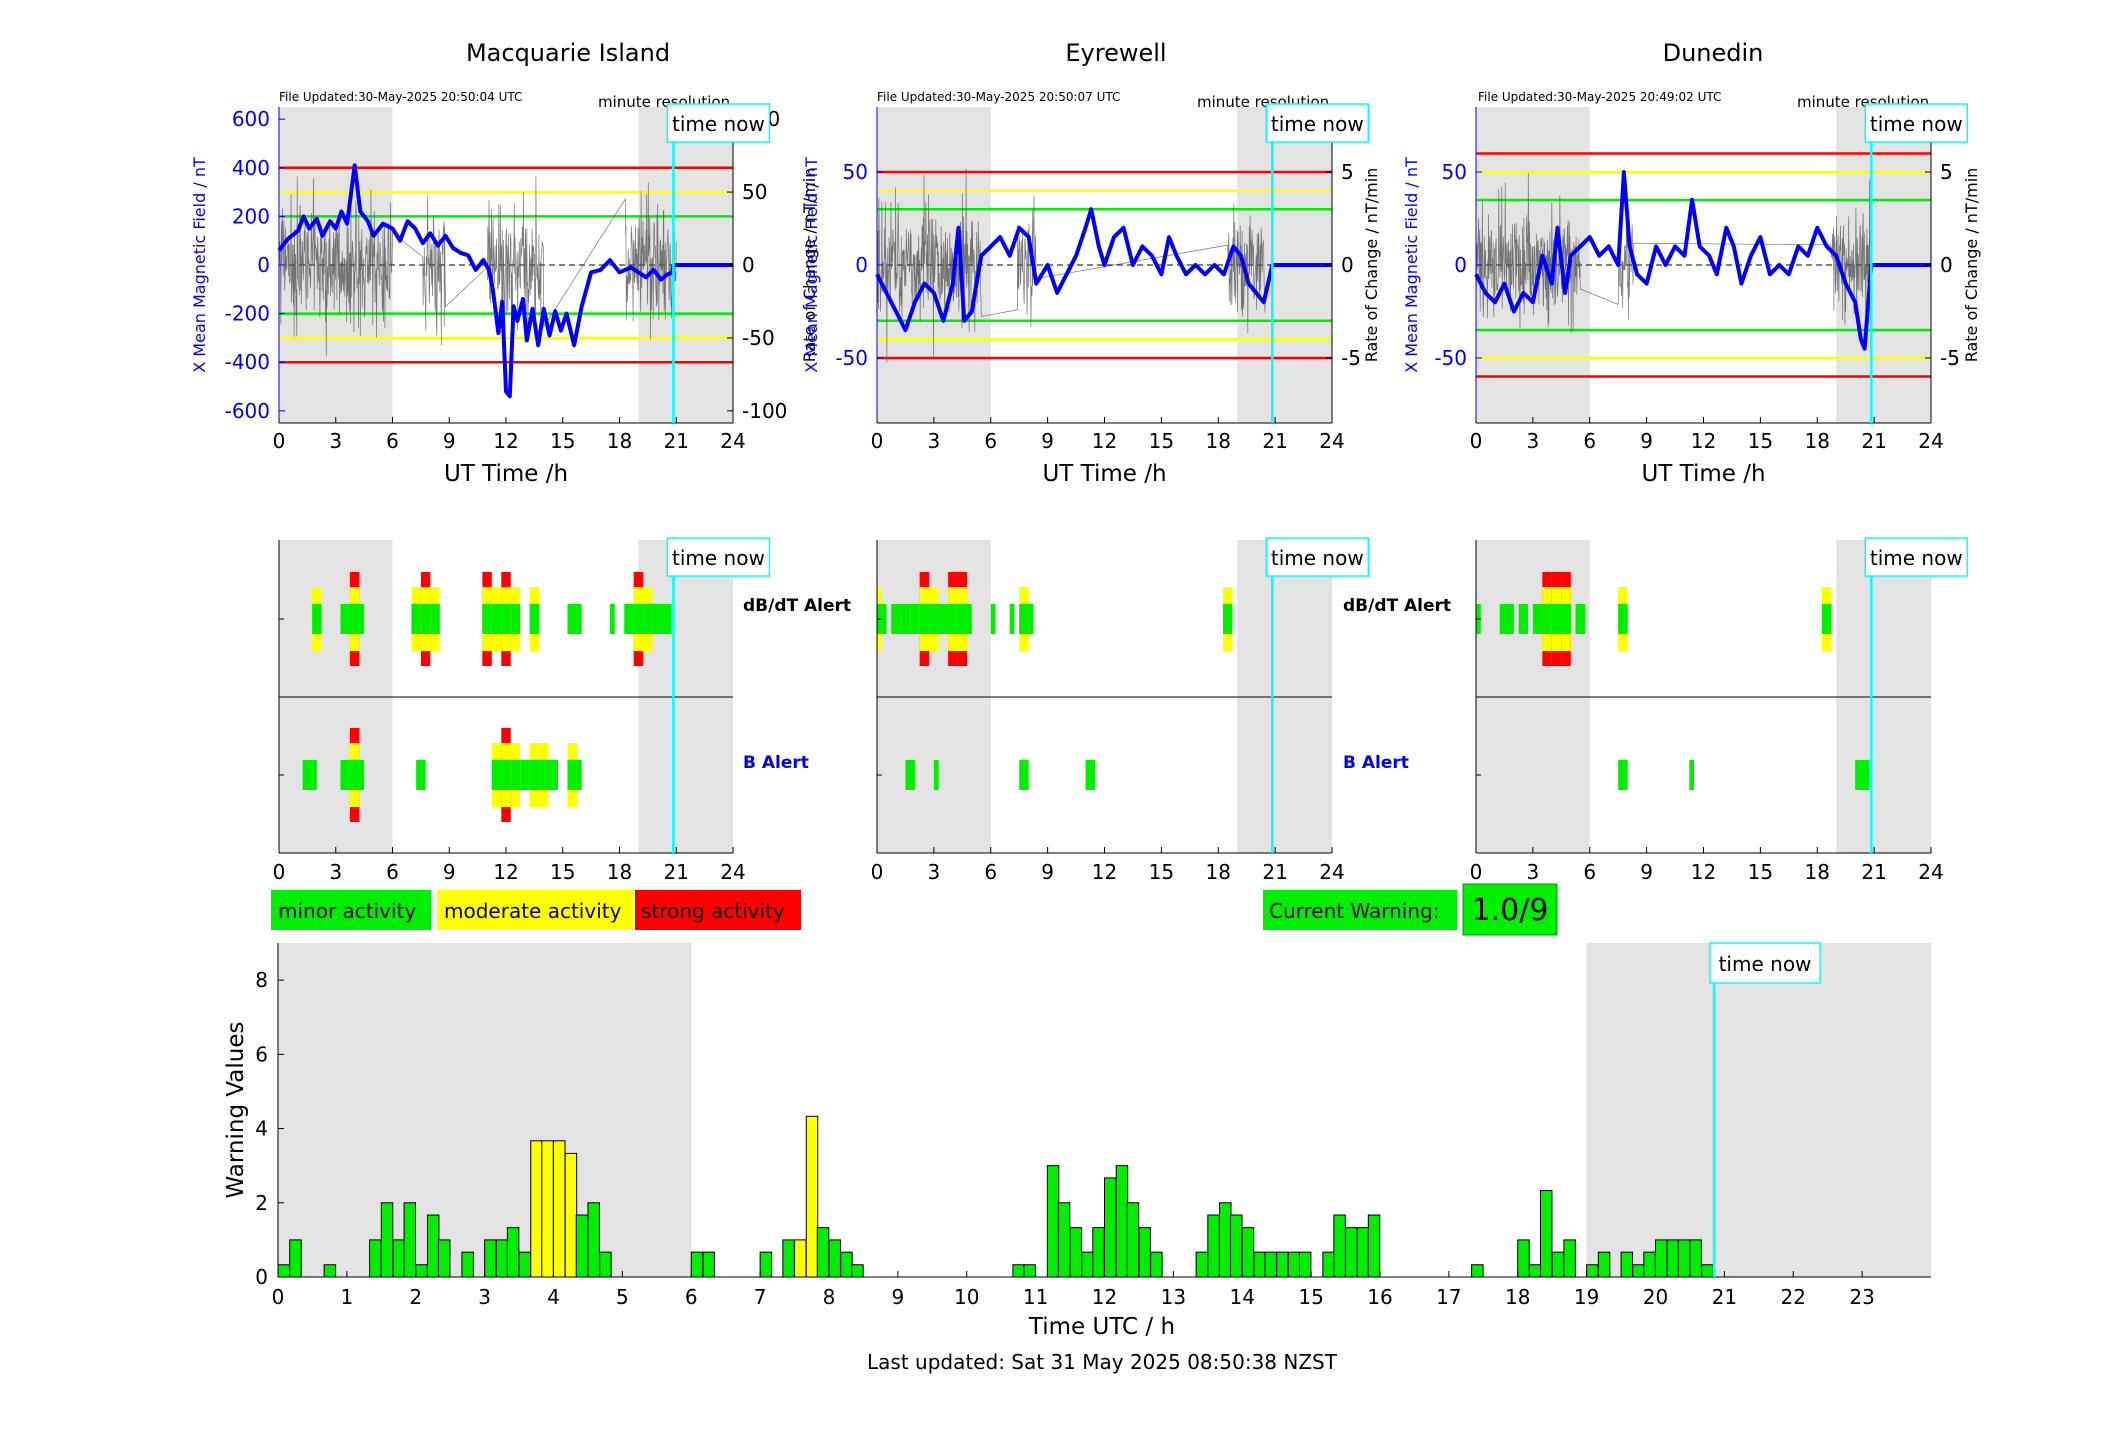 The height and width of the screenshot is (1437, 2117). I want to click on legend-minor-swatch, so click(351, 910).